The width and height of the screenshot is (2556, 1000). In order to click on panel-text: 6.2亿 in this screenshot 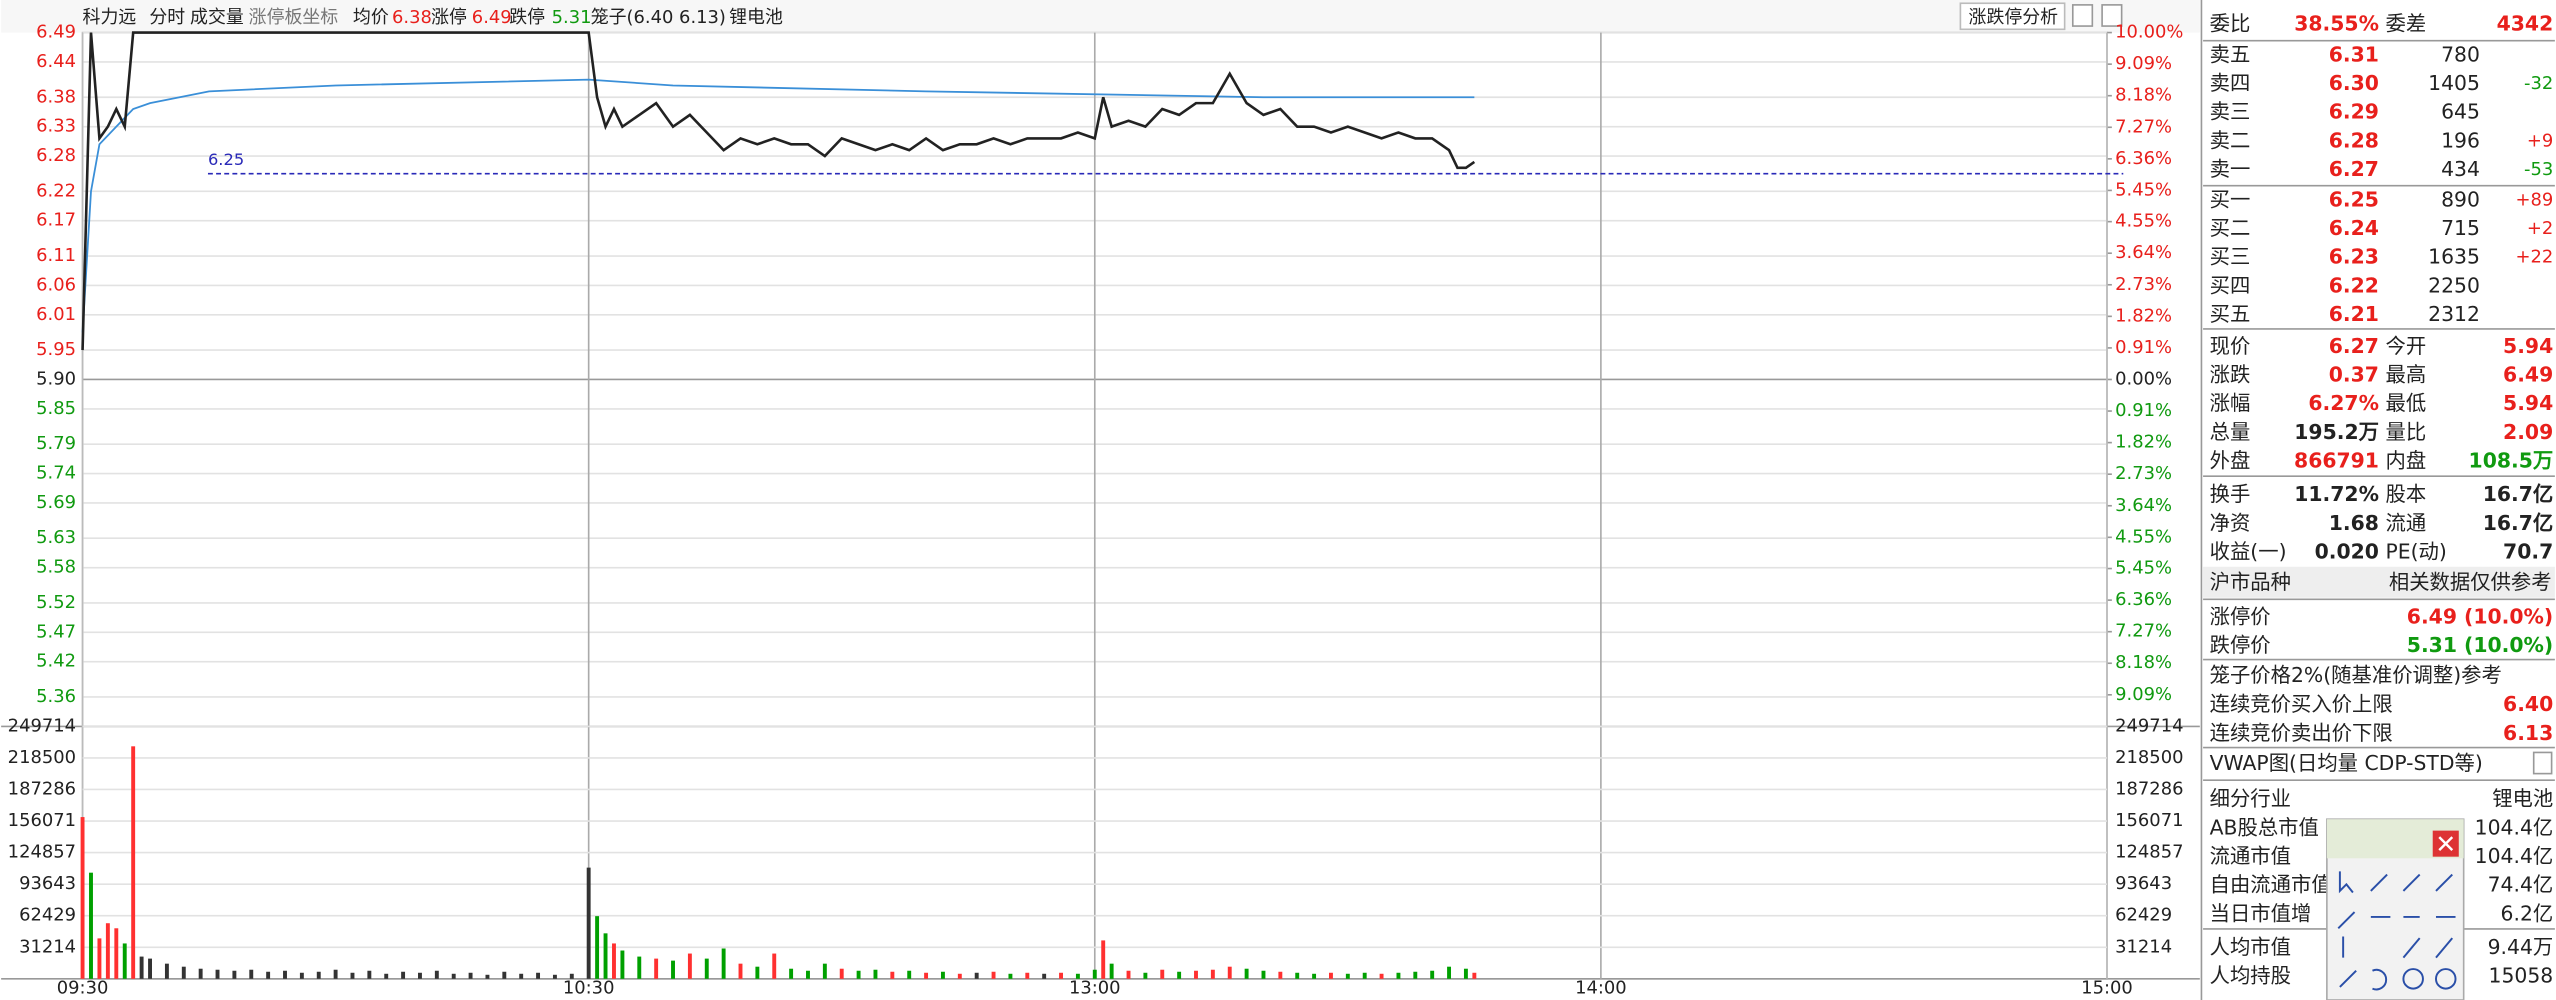, I will do `click(2527, 913)`.